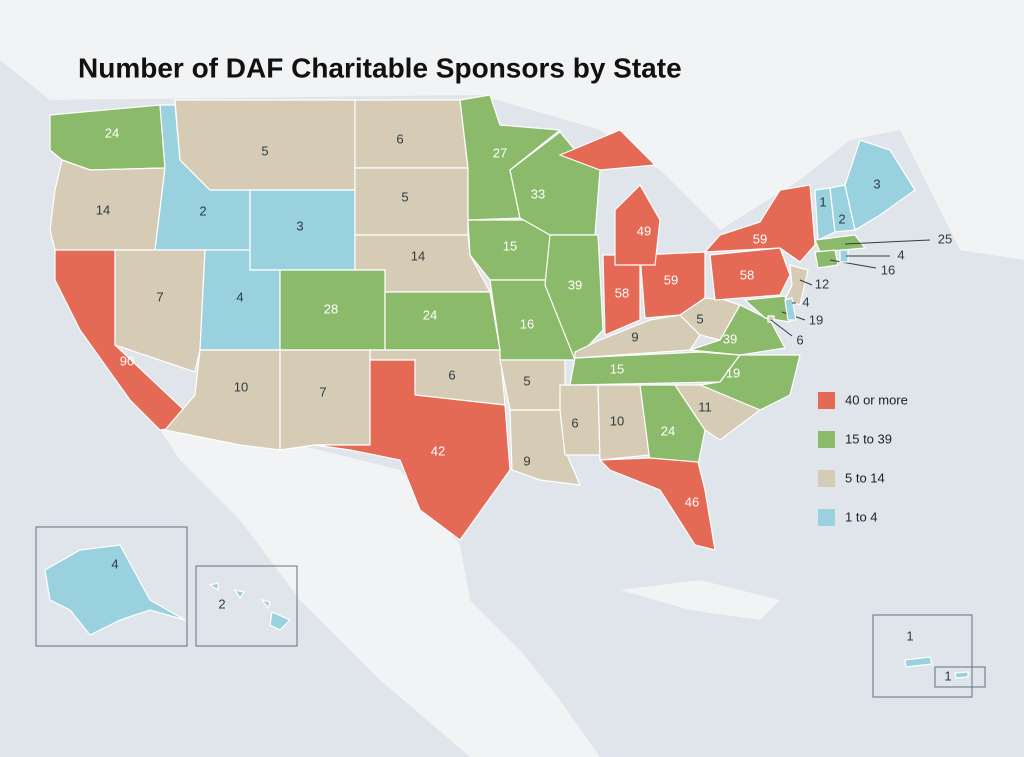  What do you see at coordinates (538, 193) in the screenshot?
I see `state-value: 33` at bounding box center [538, 193].